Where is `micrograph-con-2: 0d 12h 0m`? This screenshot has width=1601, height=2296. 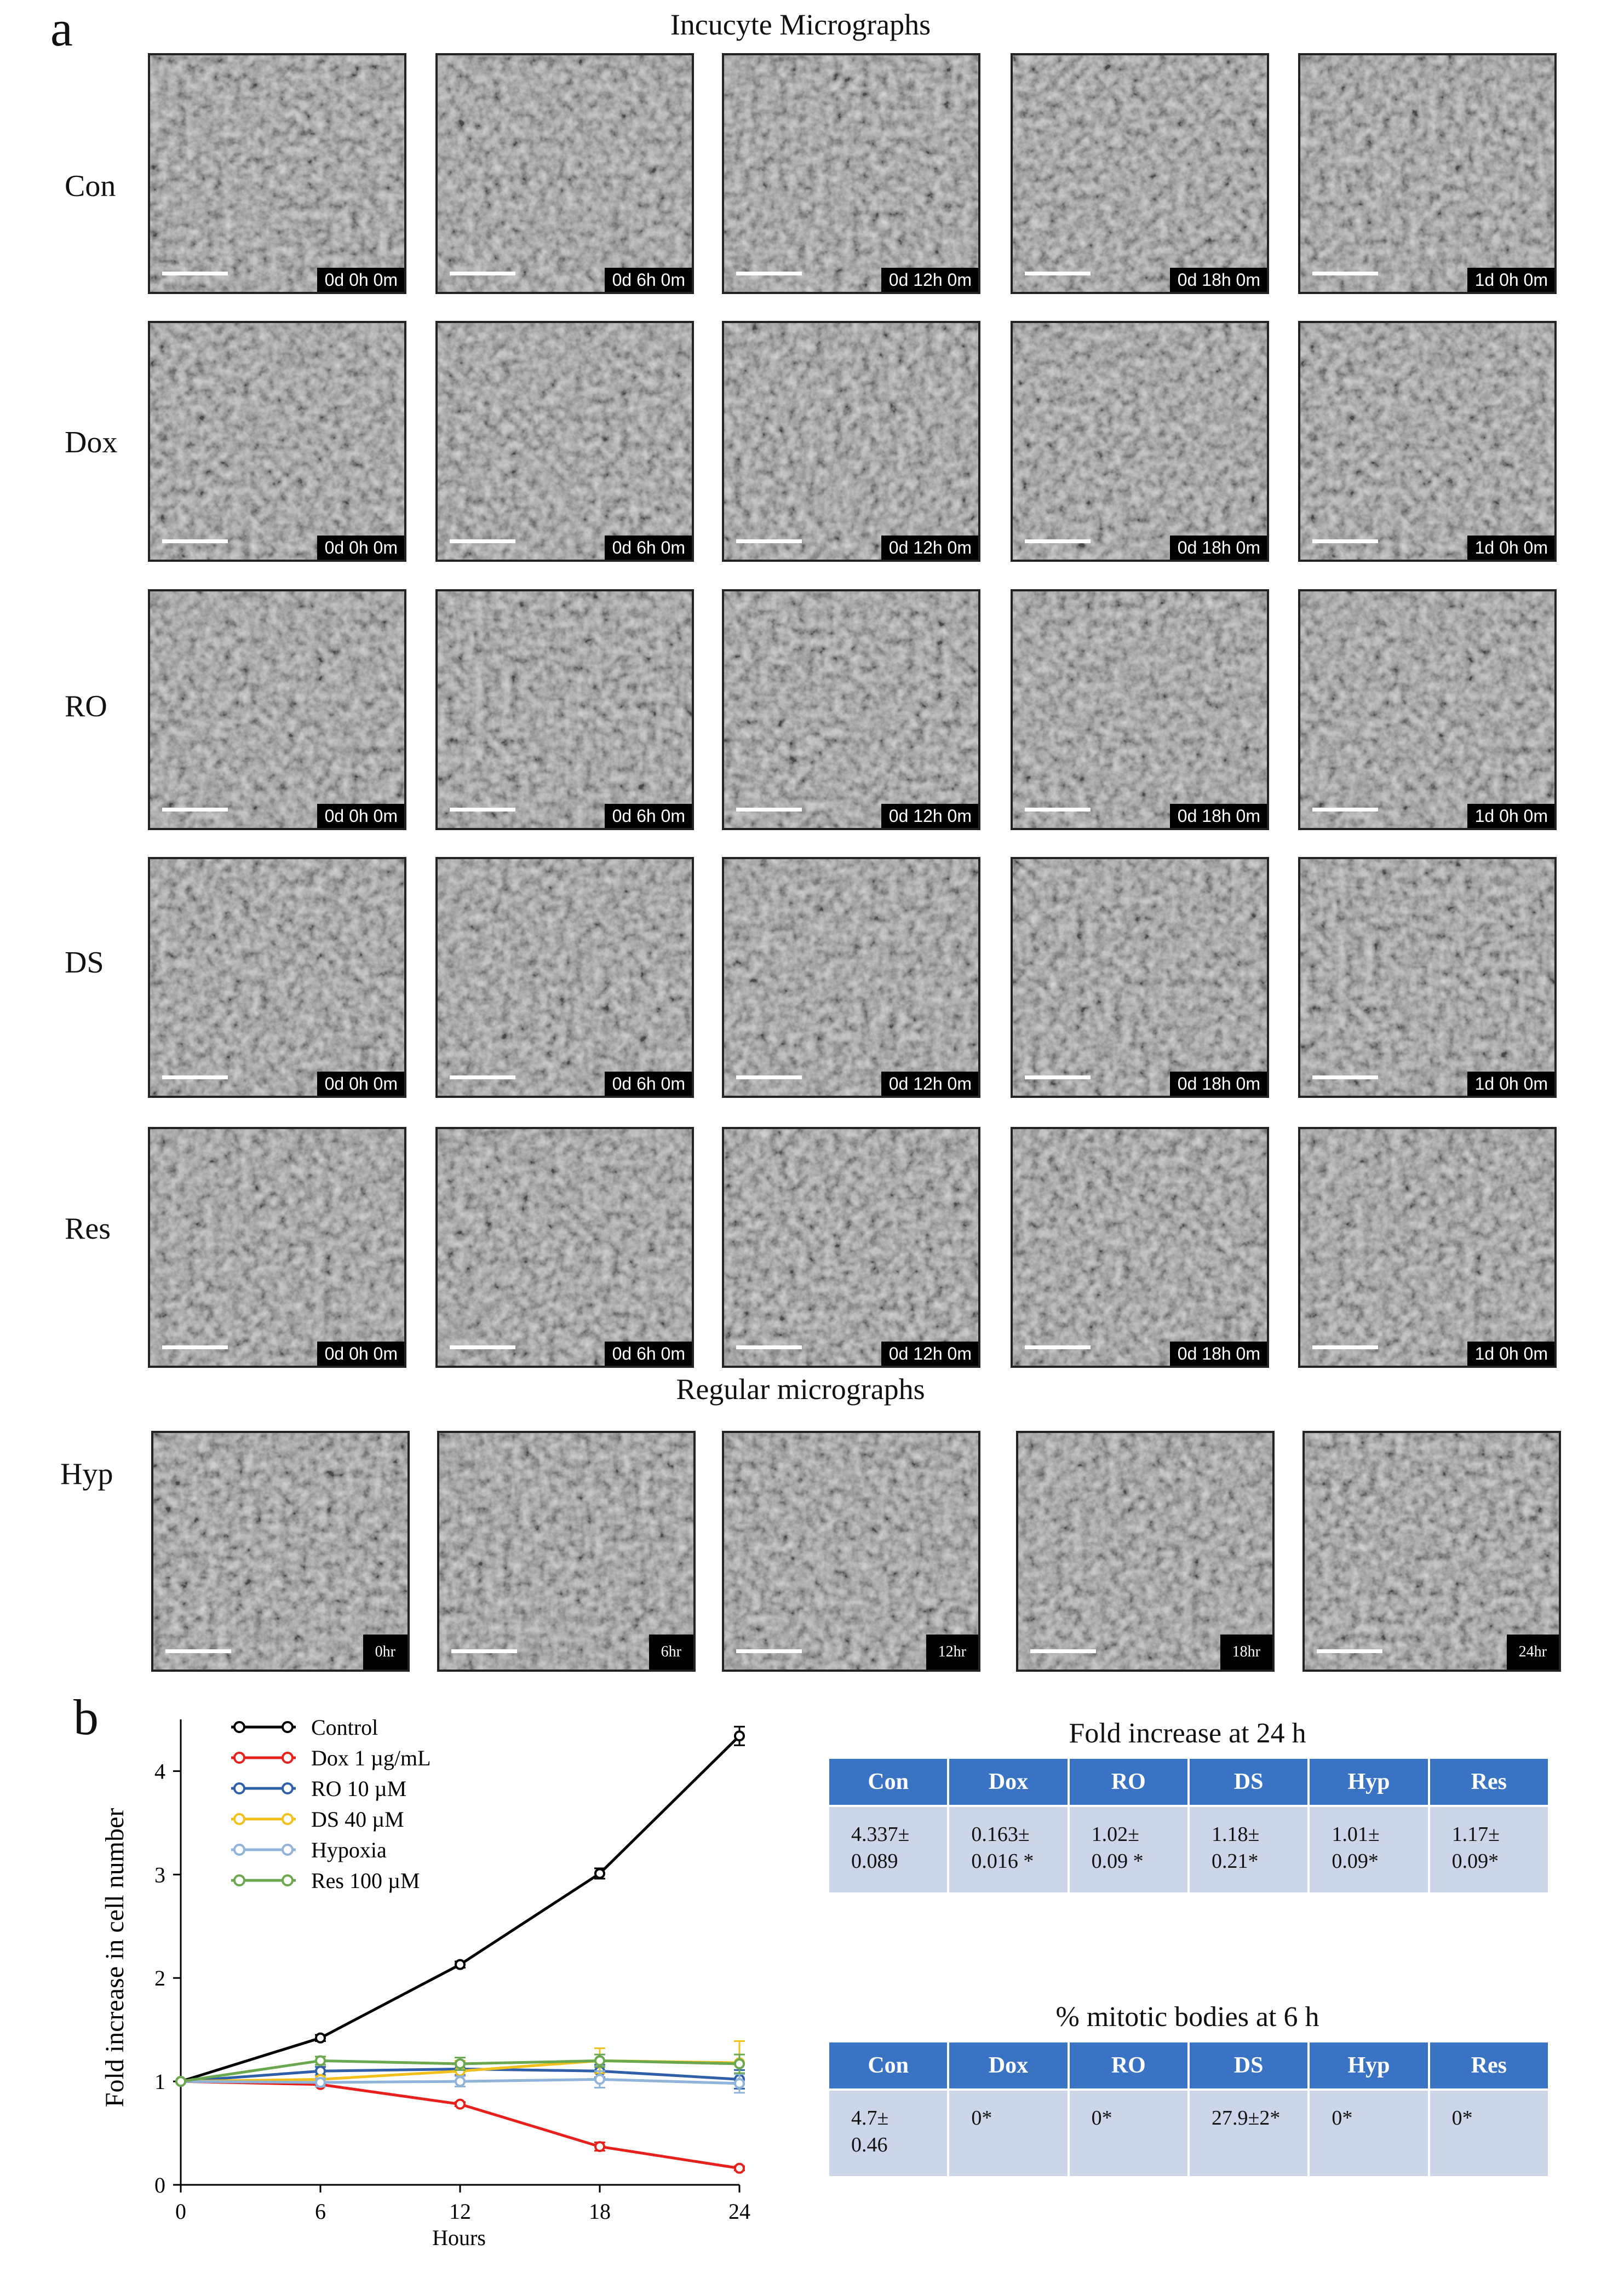 micrograph-con-2: 0d 12h 0m is located at coordinates (851, 173).